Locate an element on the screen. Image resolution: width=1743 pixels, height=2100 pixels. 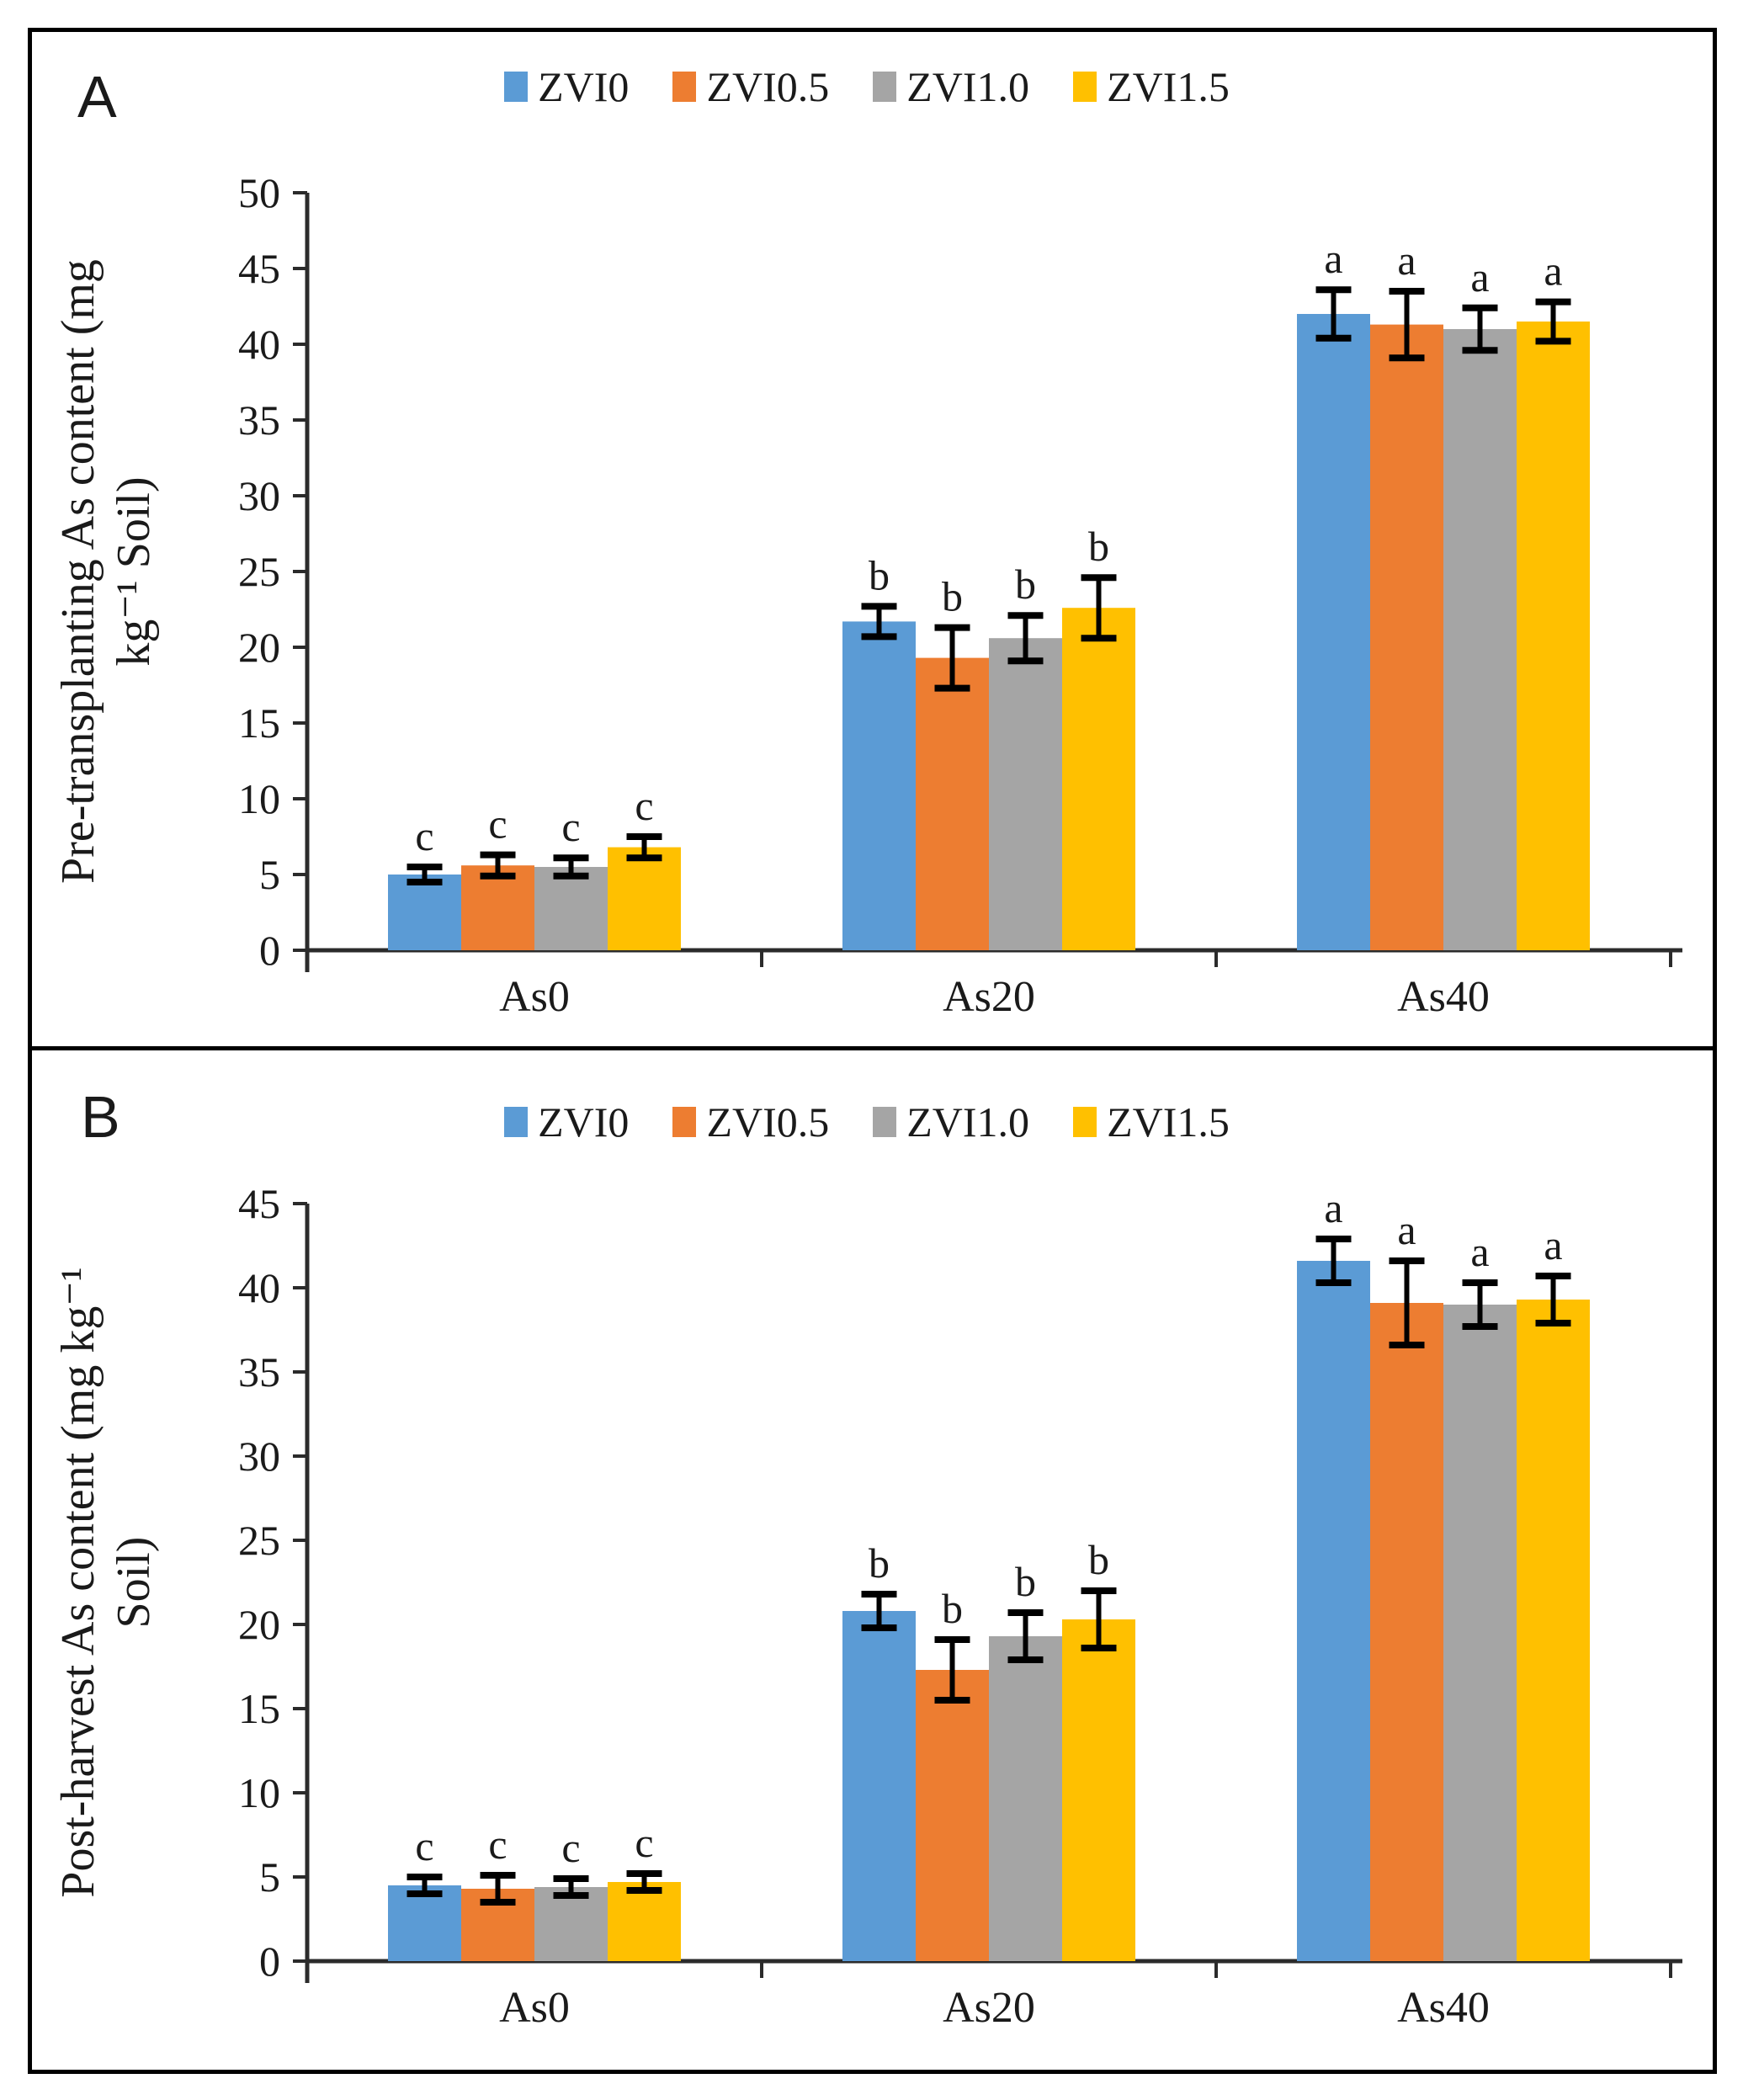
legend-panel-a: ZVI0 ZVI0.5 ZVI1.0 ZVI1.5 is located at coordinates (867, 87).